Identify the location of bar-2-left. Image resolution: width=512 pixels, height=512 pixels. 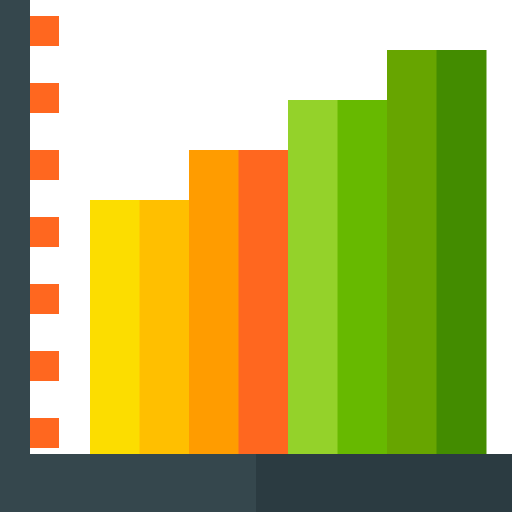
(214, 302).